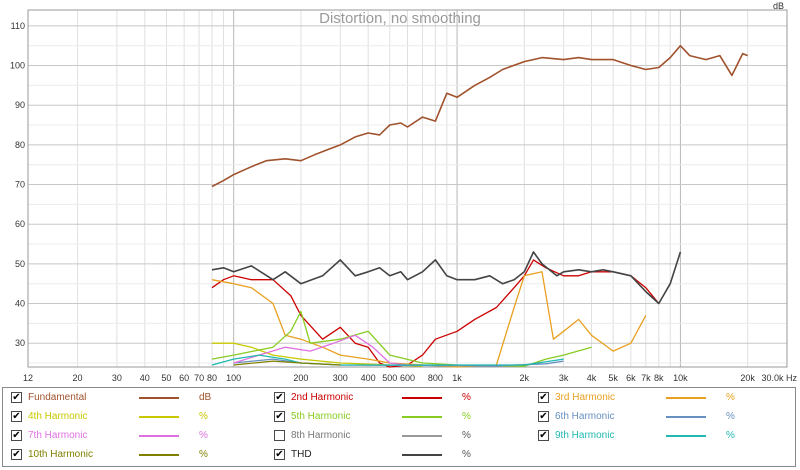  What do you see at coordinates (394, 436) in the screenshot?
I see `legend-item-8th-harmonic: 8th Harmonic%` at bounding box center [394, 436].